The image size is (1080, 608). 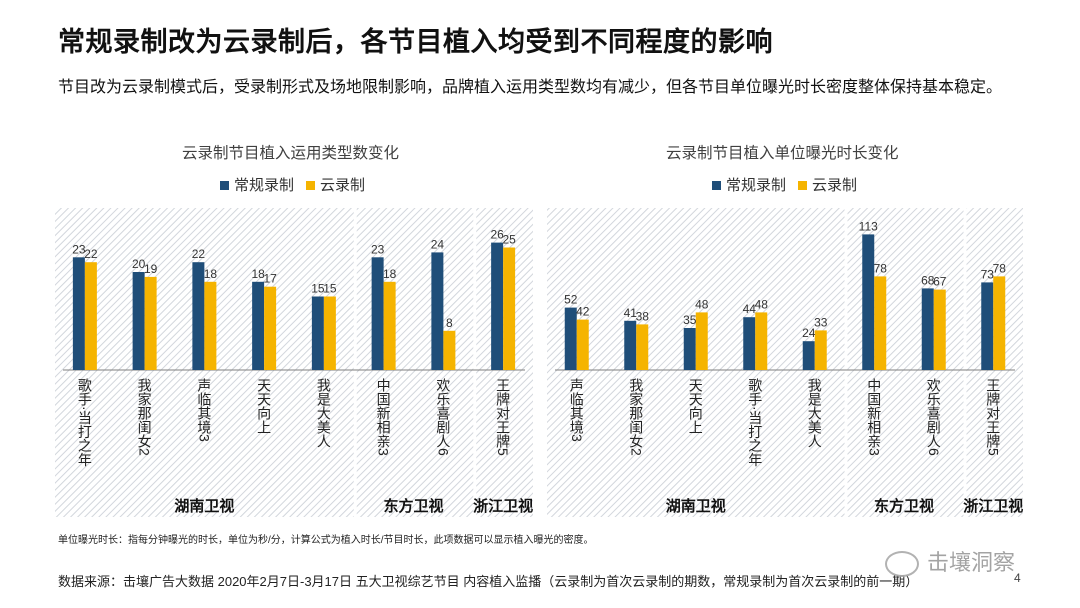 I want to click on data-label-cloud: 33, so click(x=821, y=322).